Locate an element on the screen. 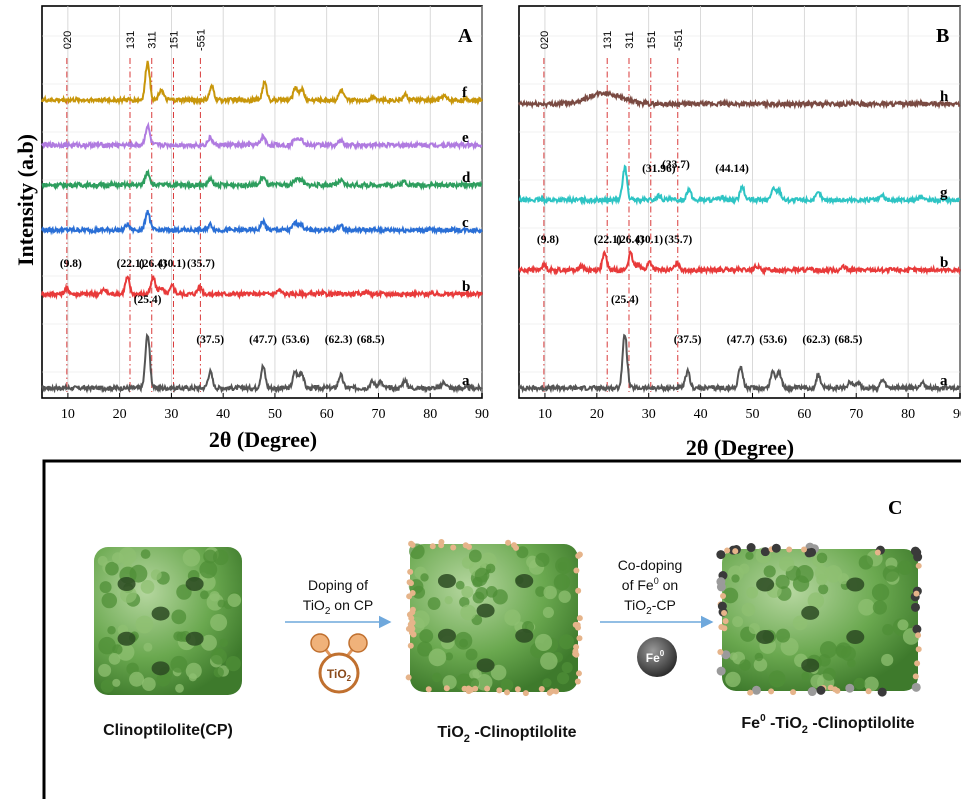 The width and height of the screenshot is (961, 799). step2-text-line2: of Fe0 on is located at coordinates (650, 584).